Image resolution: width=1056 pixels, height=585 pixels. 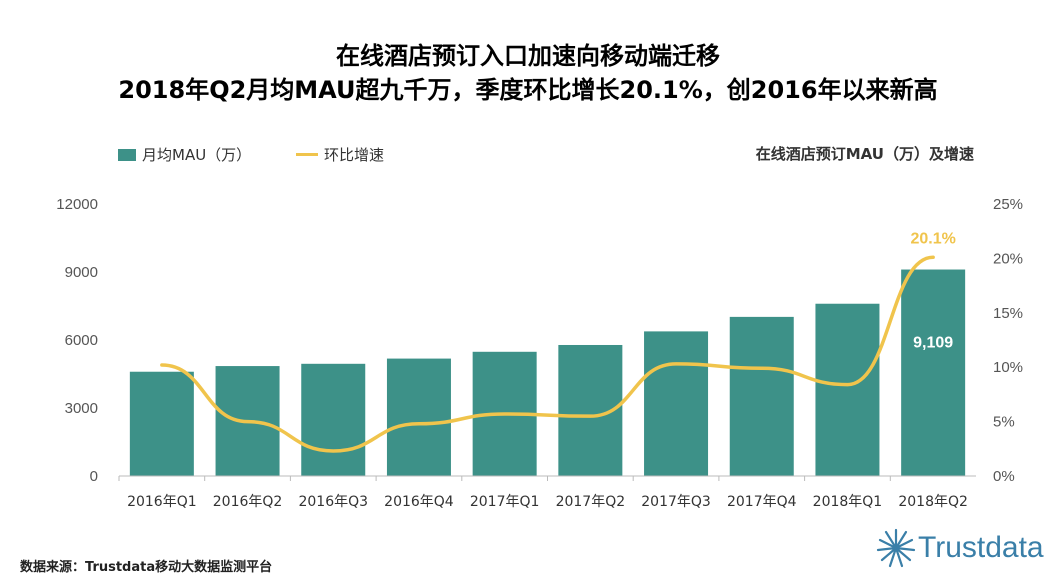 I want to click on chart-title-line2: 2018年Q2月均MAU超九千万，季度环比增长20.1%，创2016年以来新高, so click(x=528, y=90).